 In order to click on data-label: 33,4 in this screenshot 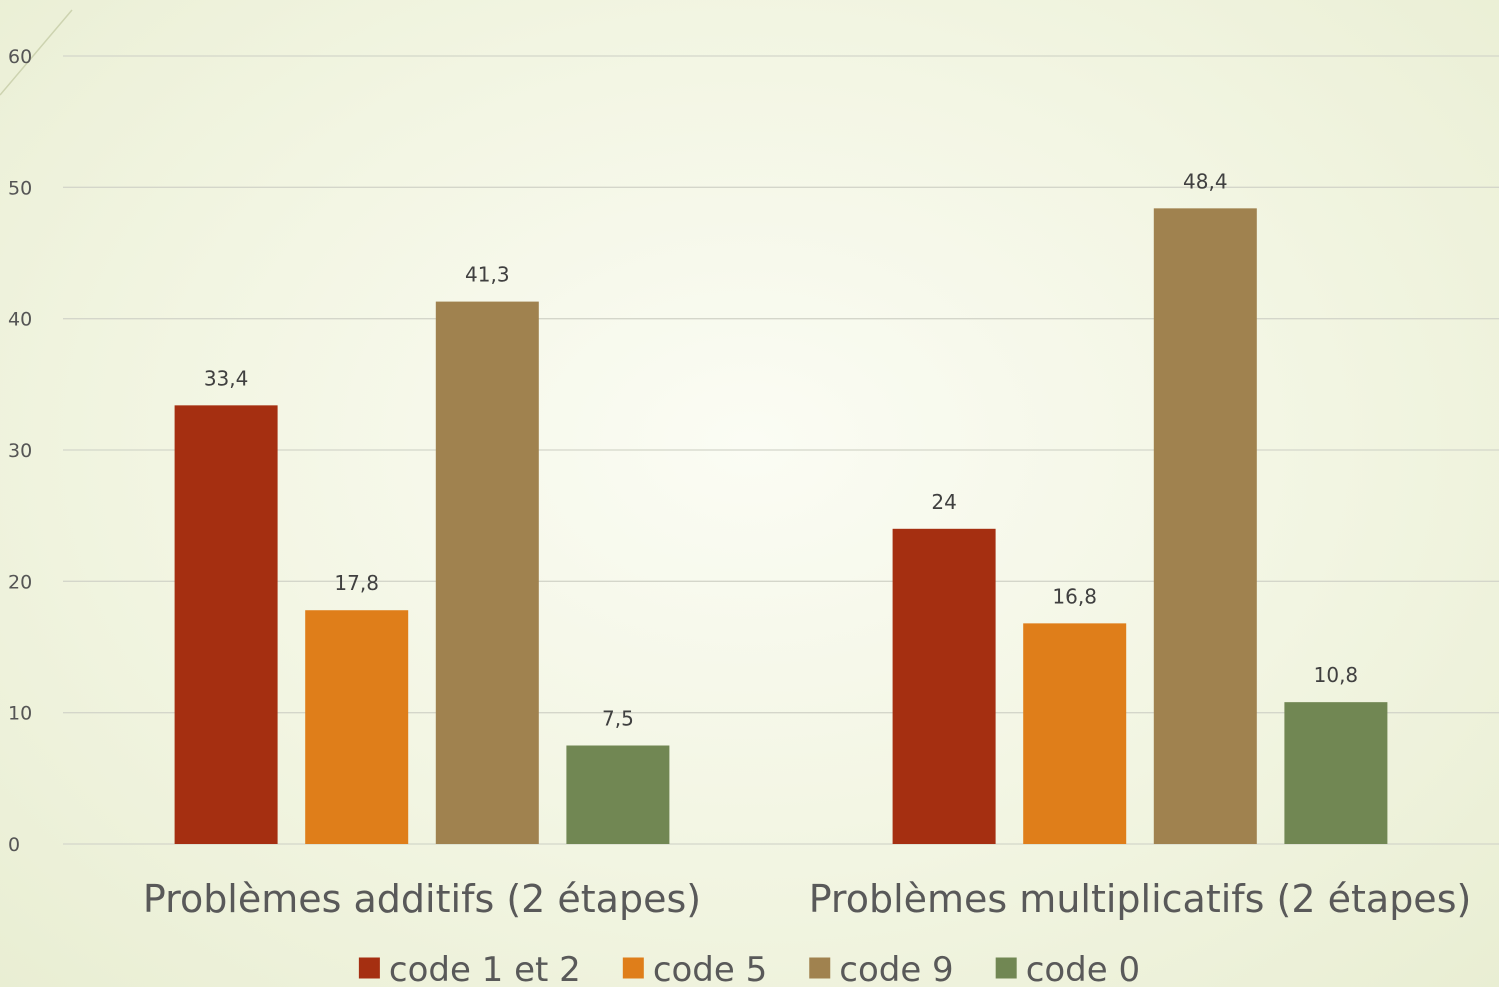, I will do `click(226, 378)`.